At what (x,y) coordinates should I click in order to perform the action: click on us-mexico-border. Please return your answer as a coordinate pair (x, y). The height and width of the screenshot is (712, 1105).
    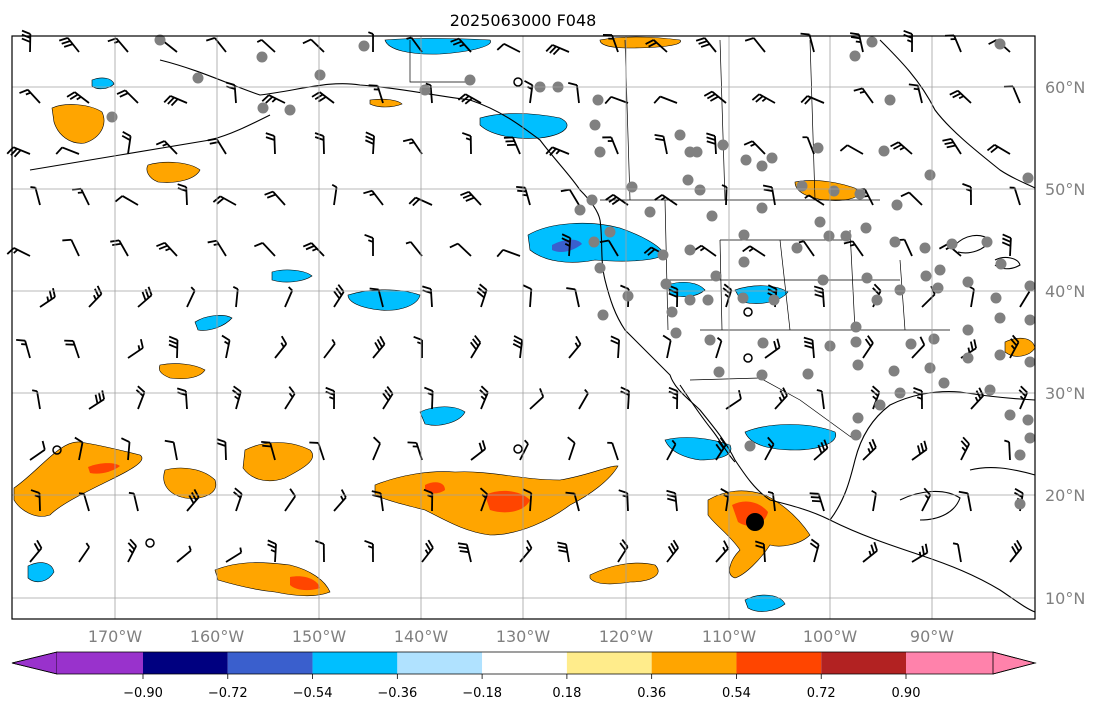
    Looking at the image, I should click on (772, 409).